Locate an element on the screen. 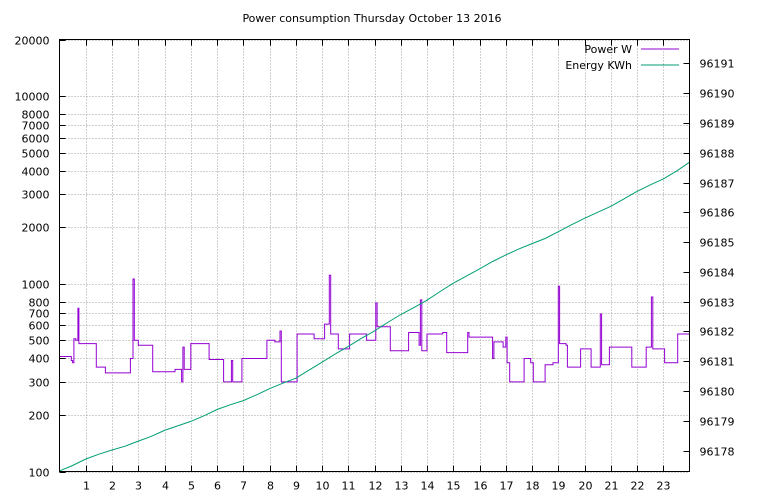 This screenshot has width=768, height=500. y2-tick-label: 96179 is located at coordinates (717, 422).